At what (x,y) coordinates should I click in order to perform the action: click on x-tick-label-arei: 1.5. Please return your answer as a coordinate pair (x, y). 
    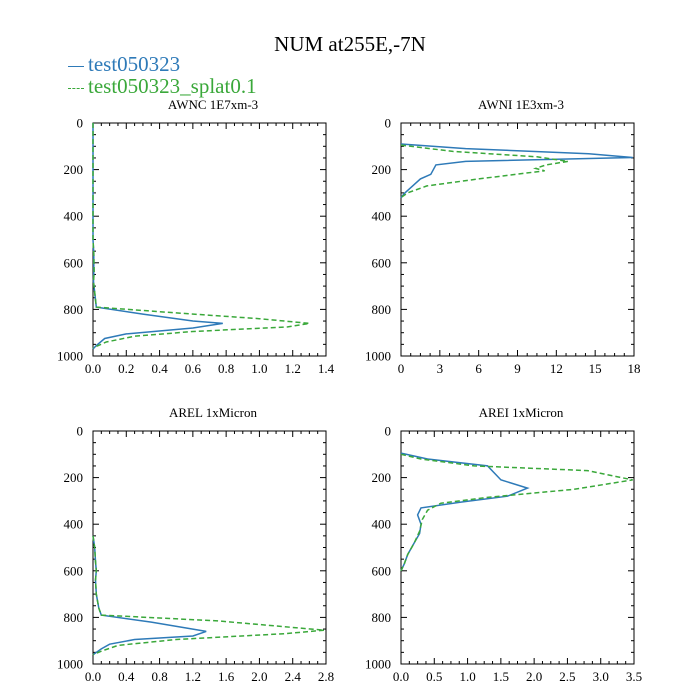
    Looking at the image, I should click on (501, 676).